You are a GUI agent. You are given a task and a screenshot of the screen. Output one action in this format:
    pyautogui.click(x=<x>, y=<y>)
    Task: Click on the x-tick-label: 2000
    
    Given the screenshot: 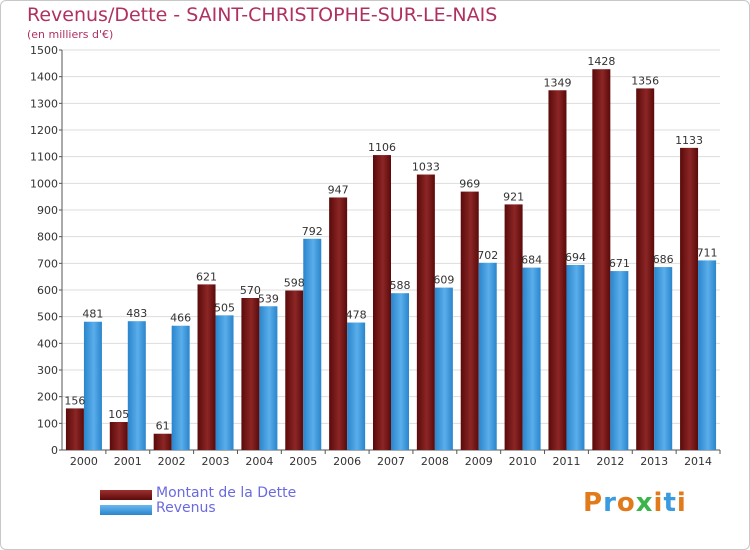 What is the action you would take?
    pyautogui.click(x=84, y=461)
    